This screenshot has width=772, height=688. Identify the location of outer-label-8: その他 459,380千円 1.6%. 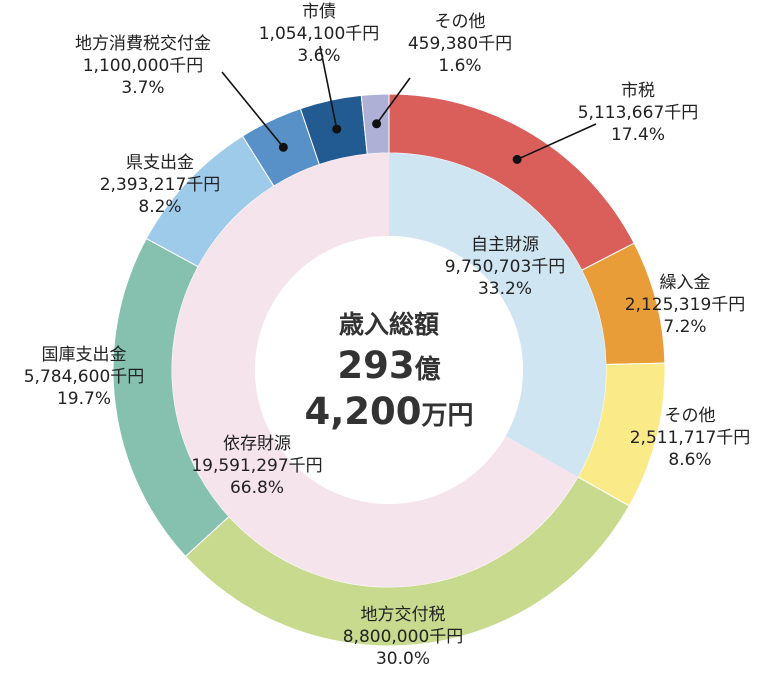
(460, 44).